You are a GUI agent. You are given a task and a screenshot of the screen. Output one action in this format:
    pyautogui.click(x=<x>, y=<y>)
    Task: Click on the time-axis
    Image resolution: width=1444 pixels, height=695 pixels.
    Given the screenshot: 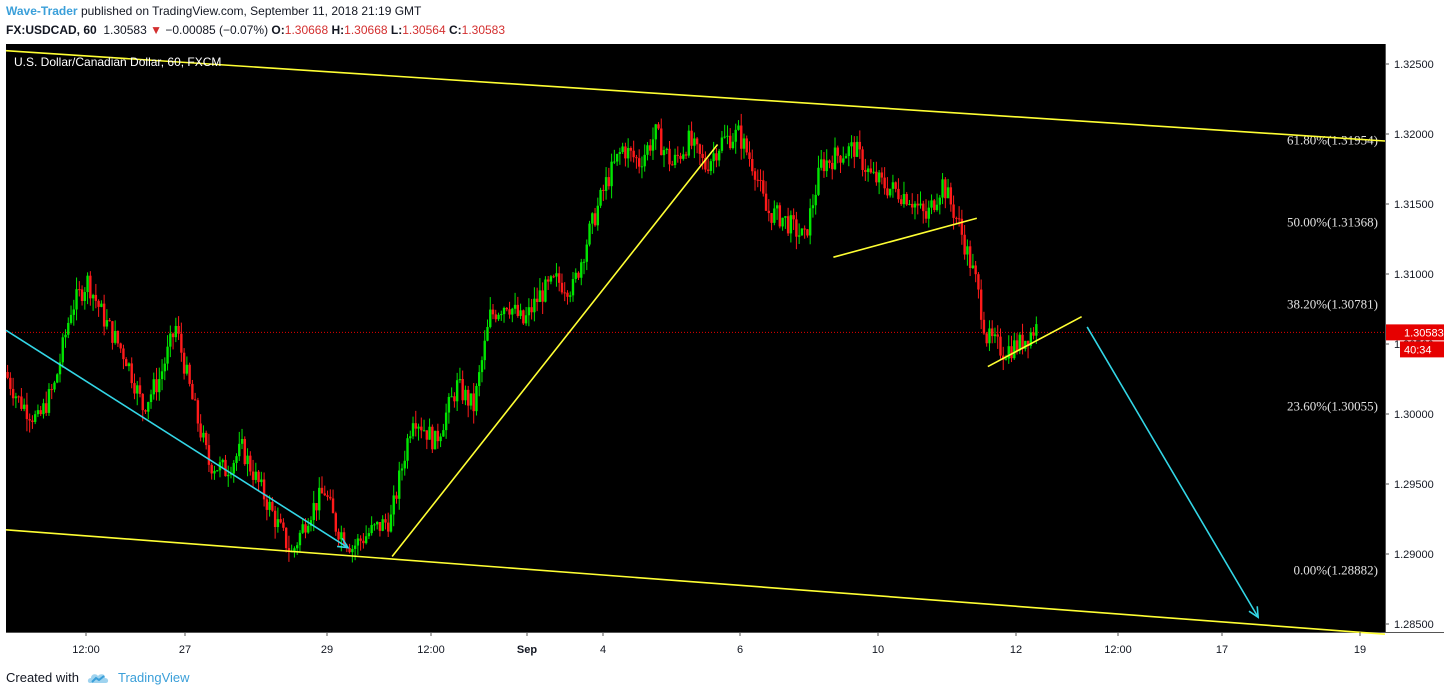 What is the action you would take?
    pyautogui.click(x=695, y=648)
    